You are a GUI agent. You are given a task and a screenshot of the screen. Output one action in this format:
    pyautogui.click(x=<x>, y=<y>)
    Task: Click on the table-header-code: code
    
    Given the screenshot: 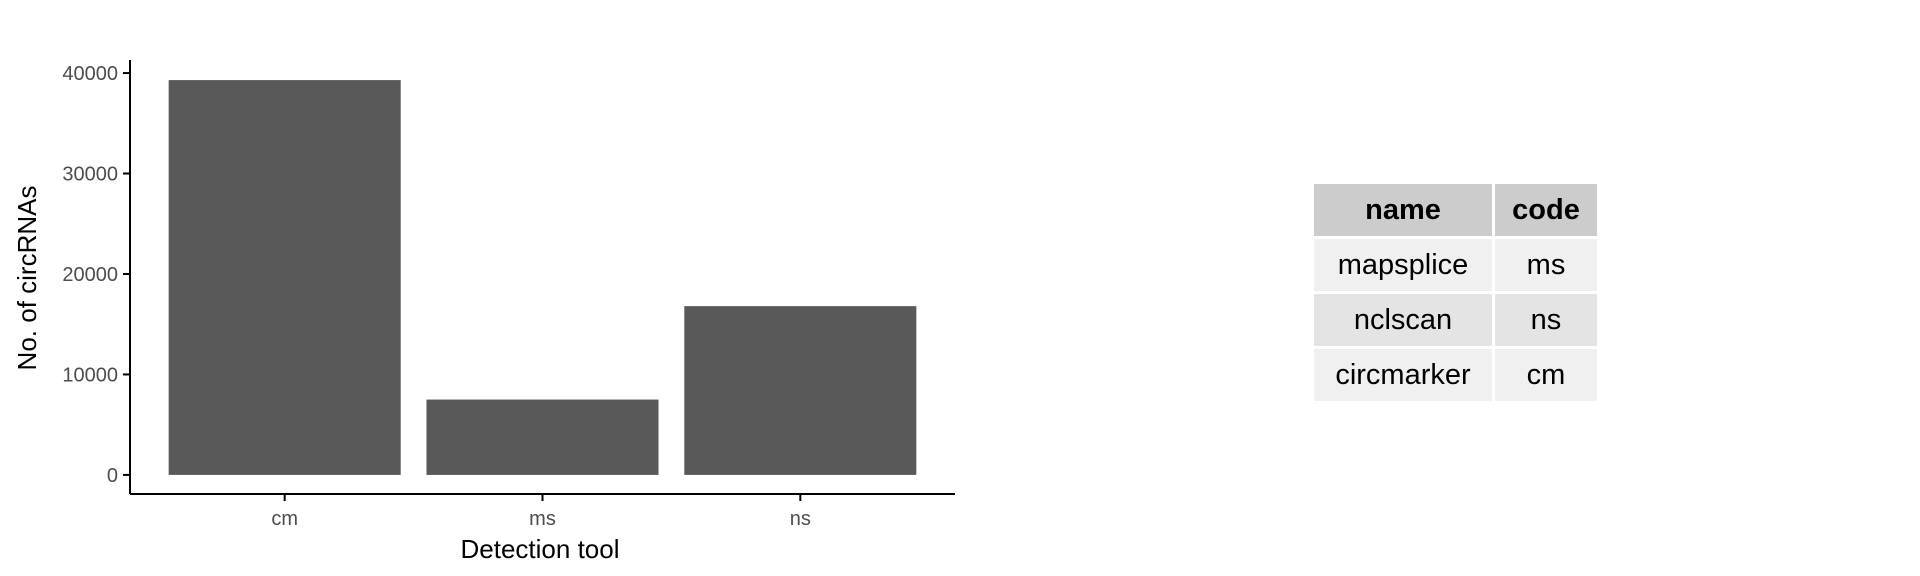 What is the action you would take?
    pyautogui.click(x=1546, y=210)
    